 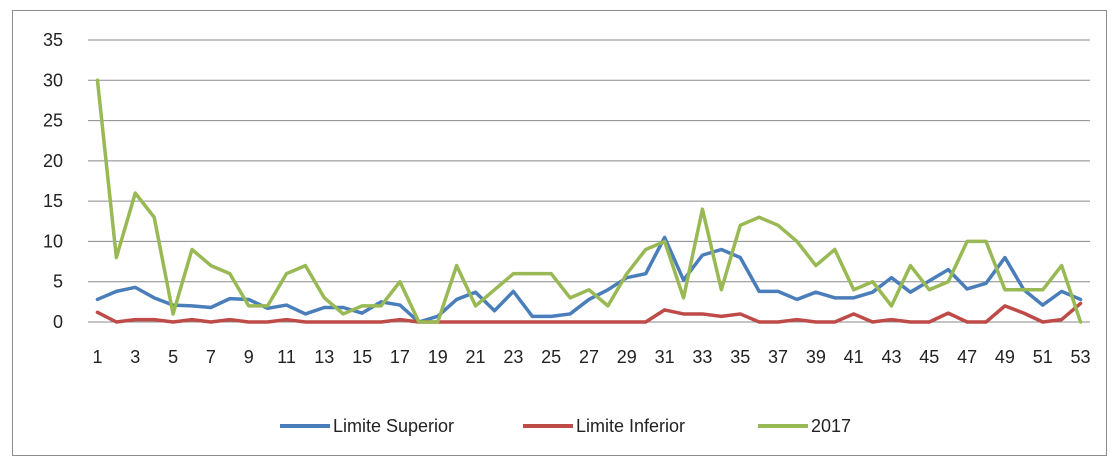 I want to click on x-tick-label: 51, so click(x=1043, y=357).